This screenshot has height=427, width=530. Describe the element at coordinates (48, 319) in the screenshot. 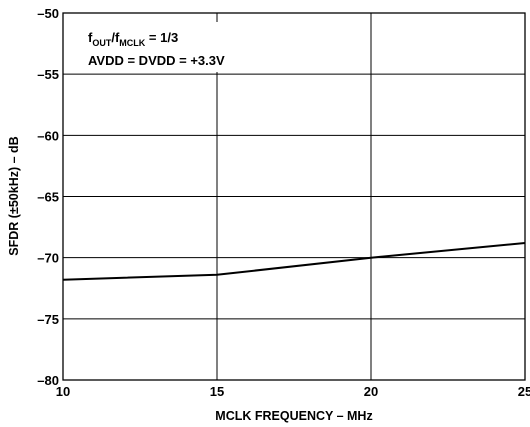

I see `y-tick-label: –75` at that location.